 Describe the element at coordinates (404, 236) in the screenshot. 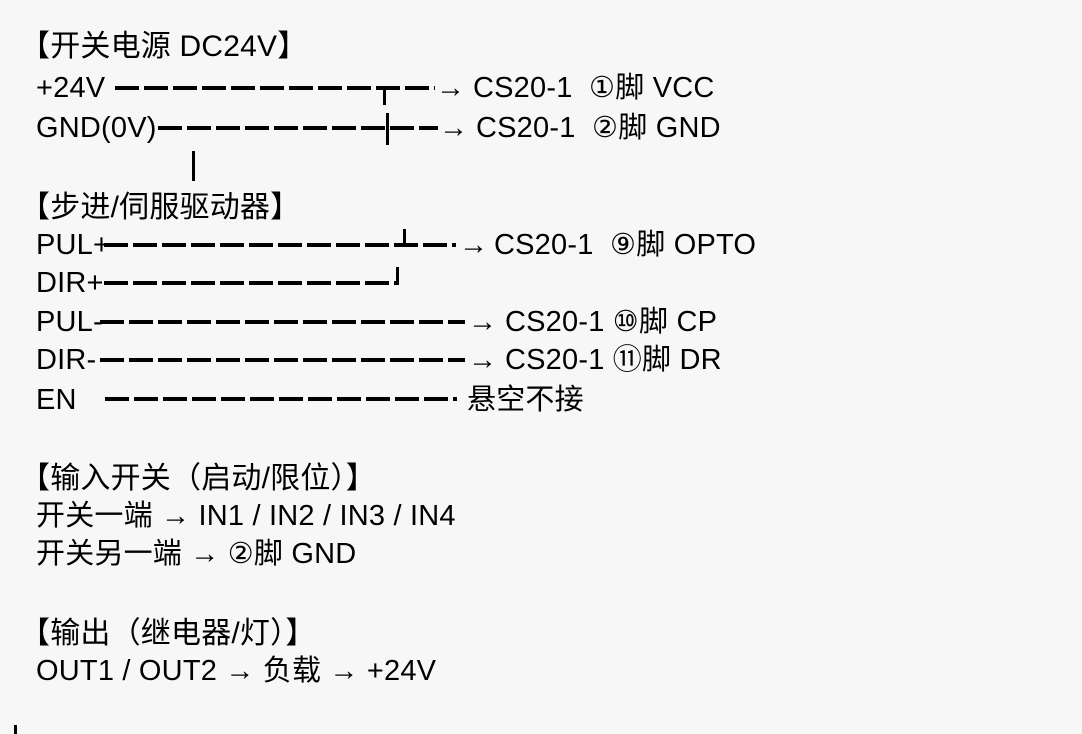

I see `junction-tick-up` at that location.